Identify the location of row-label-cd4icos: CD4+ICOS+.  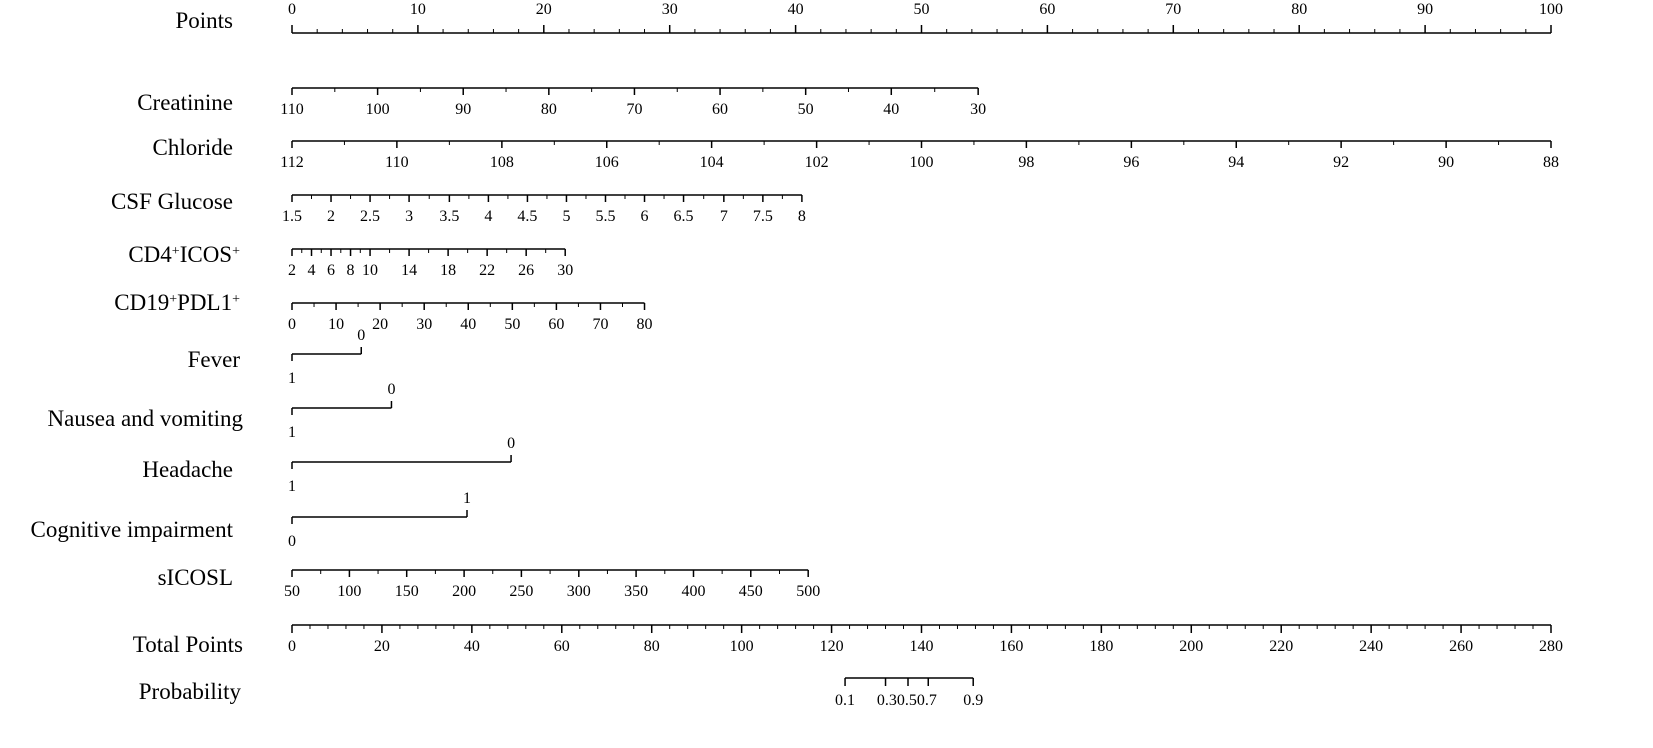
(184, 254).